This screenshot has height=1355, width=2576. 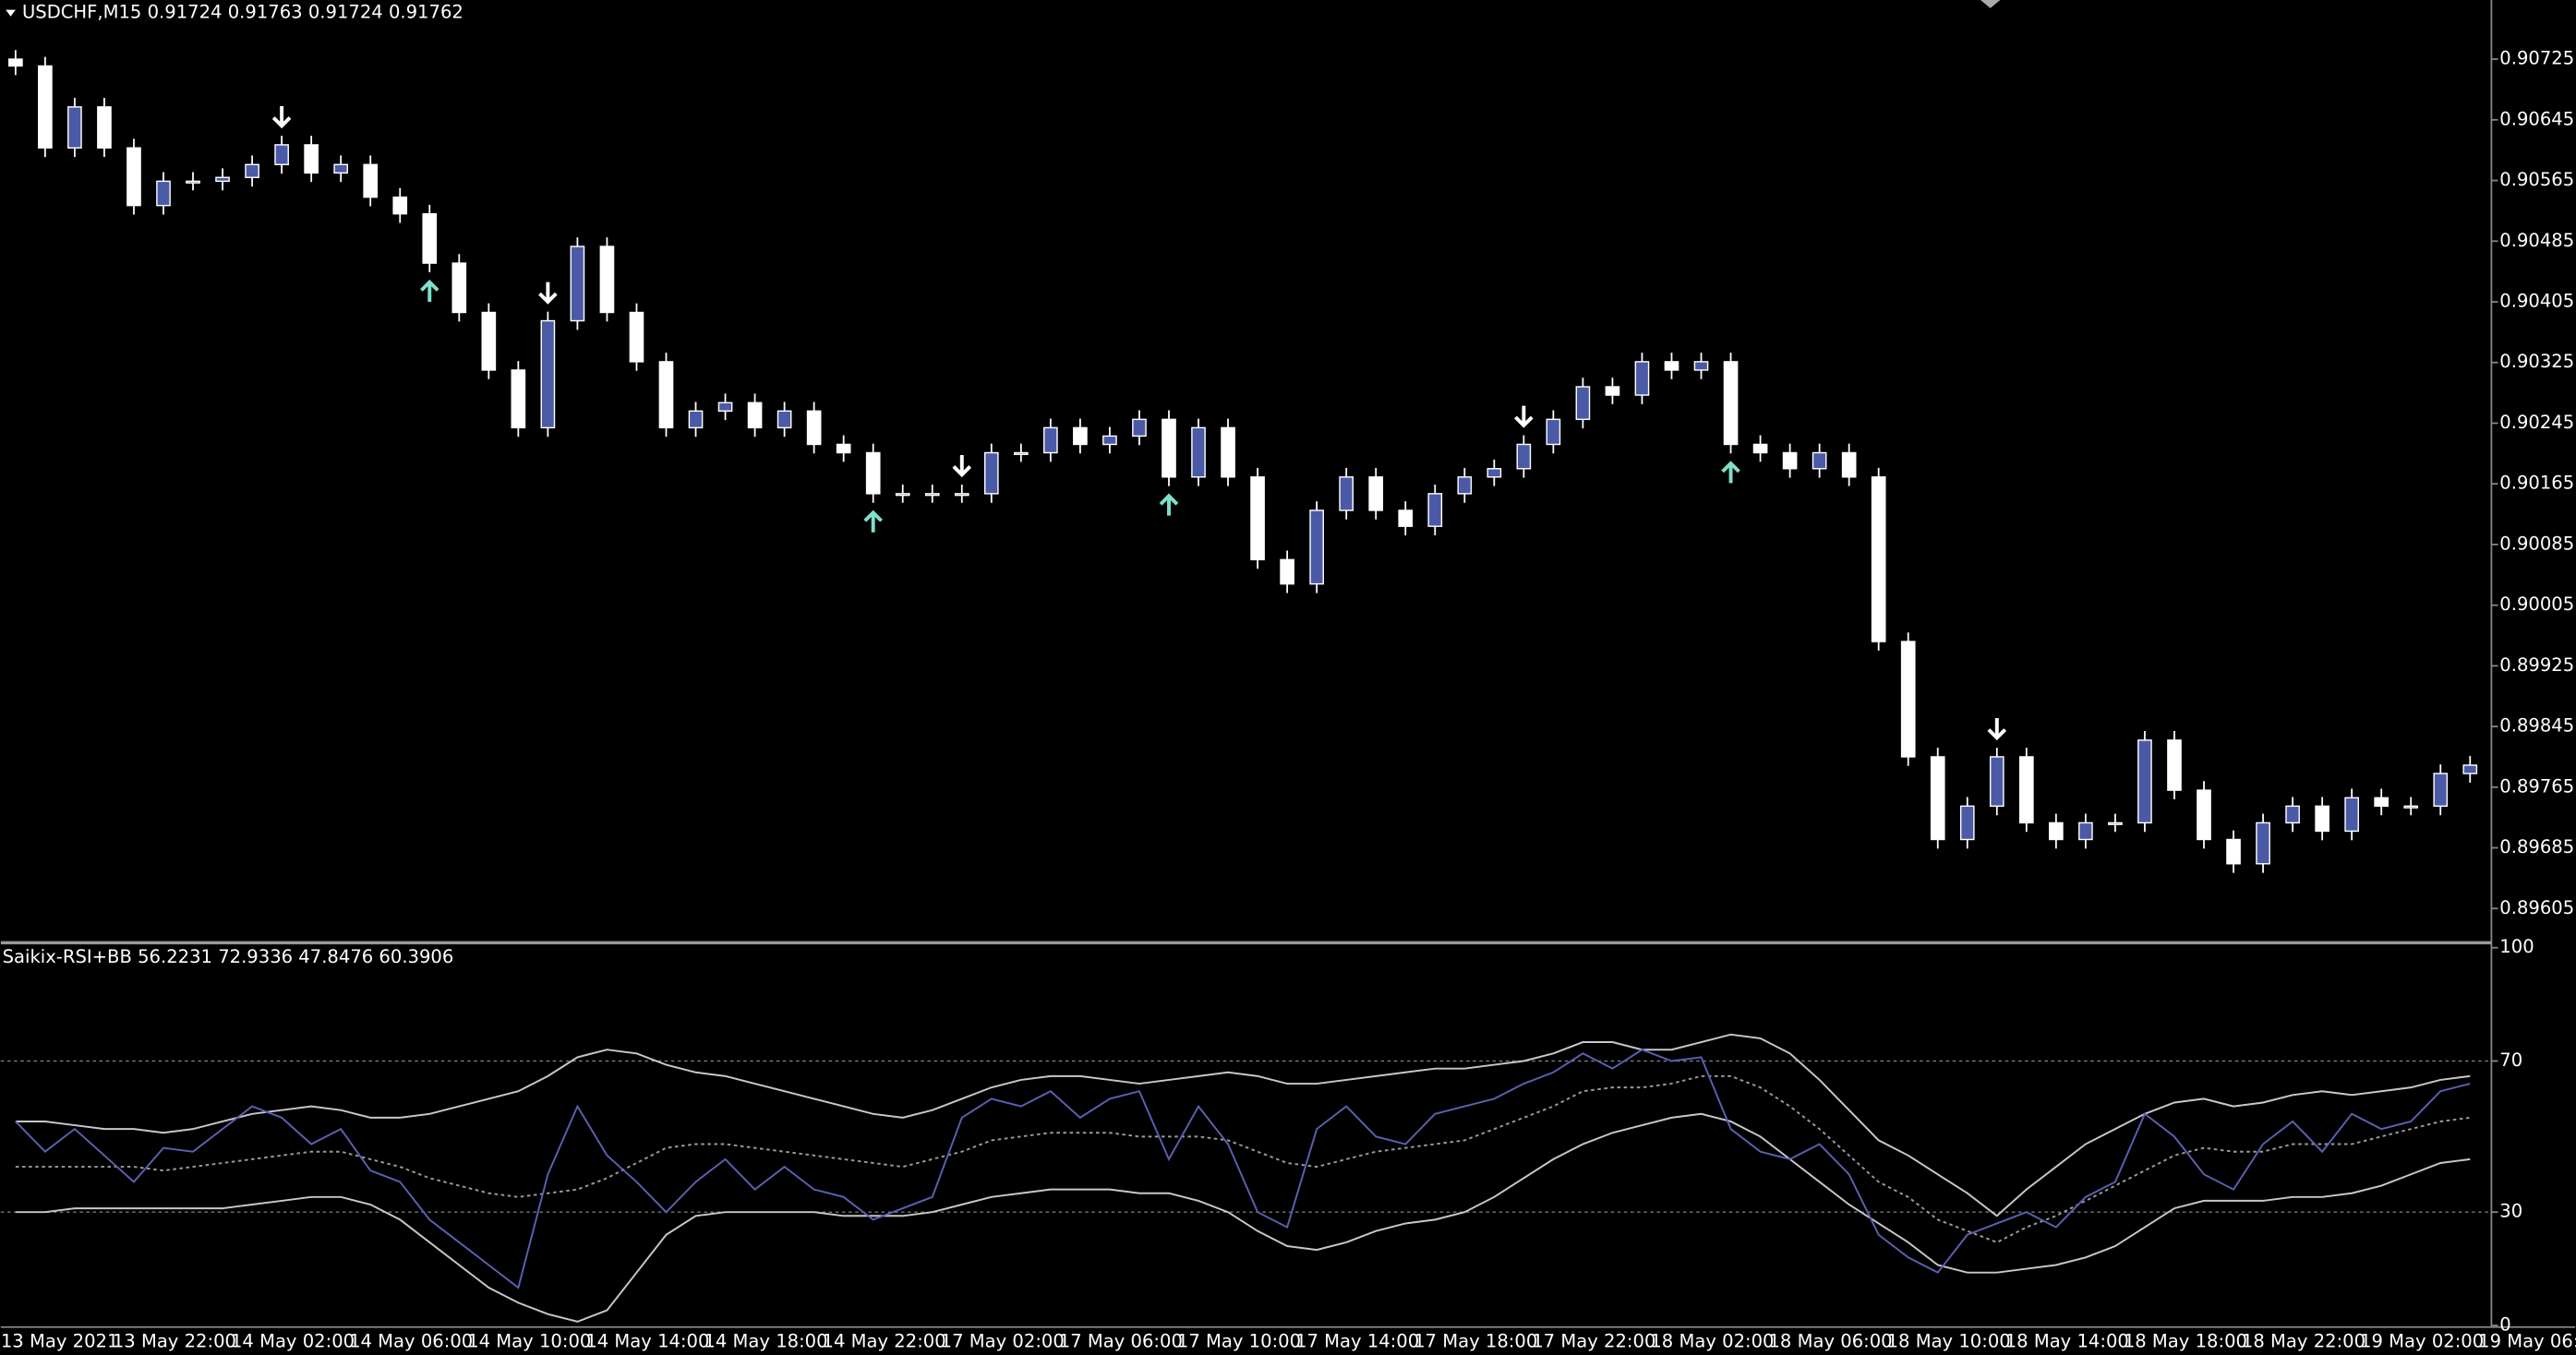 I want to click on time-label: 14 May 10:00, so click(x=529, y=1340).